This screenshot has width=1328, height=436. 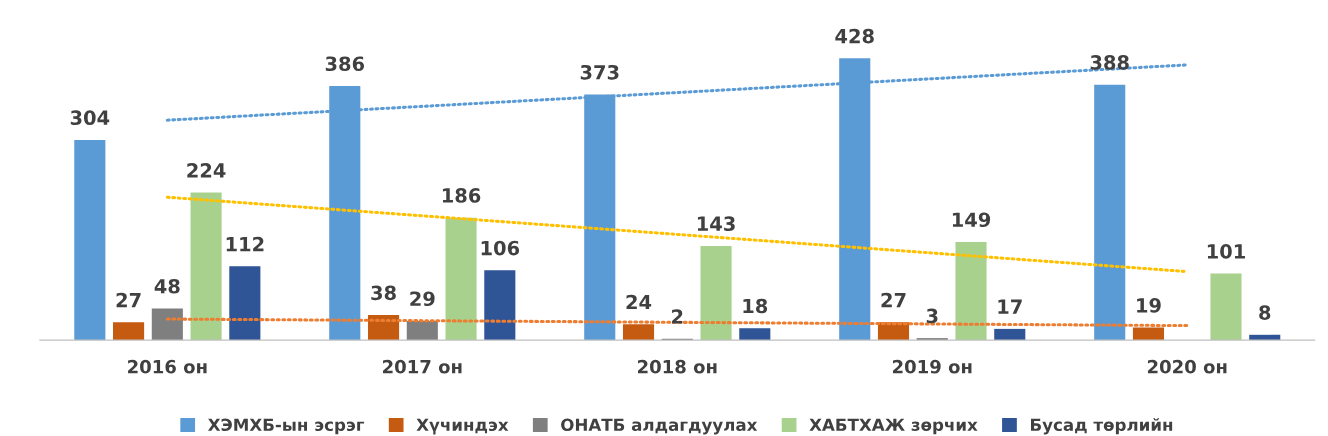 What do you see at coordinates (932, 366) in the screenshot?
I see `x-tick-label: 2019 он` at bounding box center [932, 366].